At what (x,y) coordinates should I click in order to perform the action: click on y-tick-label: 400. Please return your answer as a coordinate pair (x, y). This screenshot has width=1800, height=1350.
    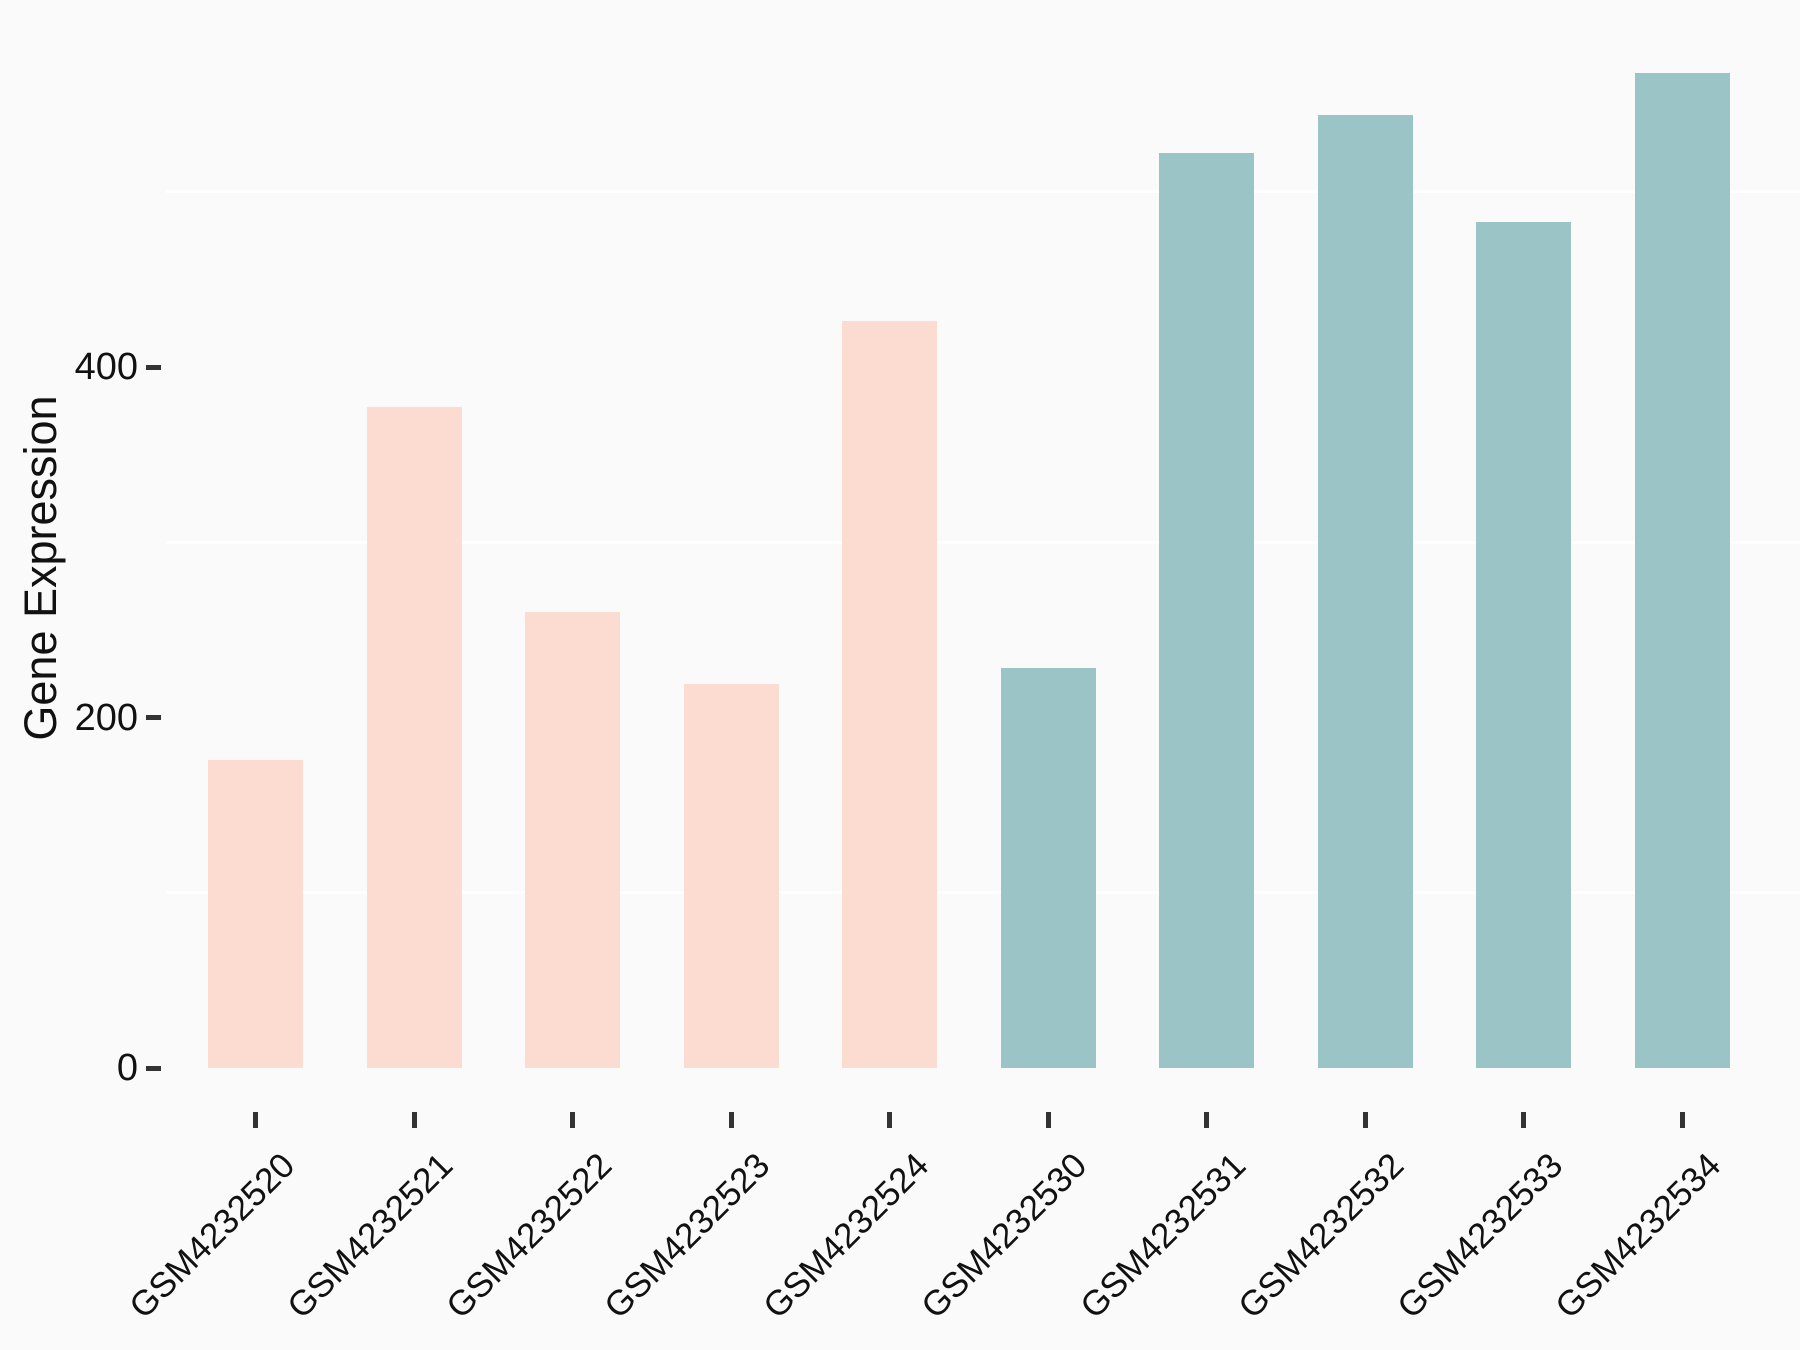
    Looking at the image, I should click on (106, 367).